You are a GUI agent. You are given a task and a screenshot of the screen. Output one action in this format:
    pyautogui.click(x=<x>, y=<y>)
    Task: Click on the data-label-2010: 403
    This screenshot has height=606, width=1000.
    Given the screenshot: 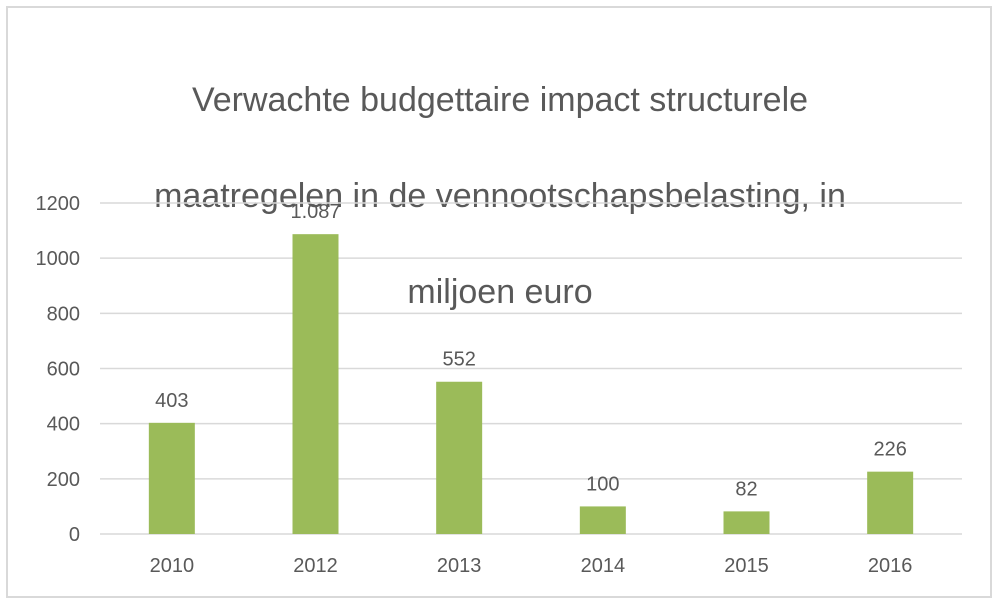 What is the action you would take?
    pyautogui.click(x=171, y=401)
    